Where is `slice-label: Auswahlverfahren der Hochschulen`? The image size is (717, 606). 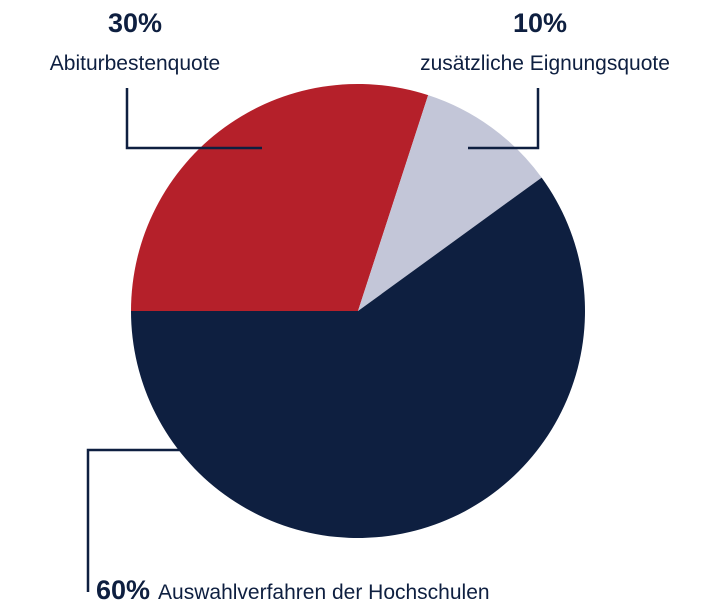 slice-label: Auswahlverfahren der Hochschulen is located at coordinates (324, 592).